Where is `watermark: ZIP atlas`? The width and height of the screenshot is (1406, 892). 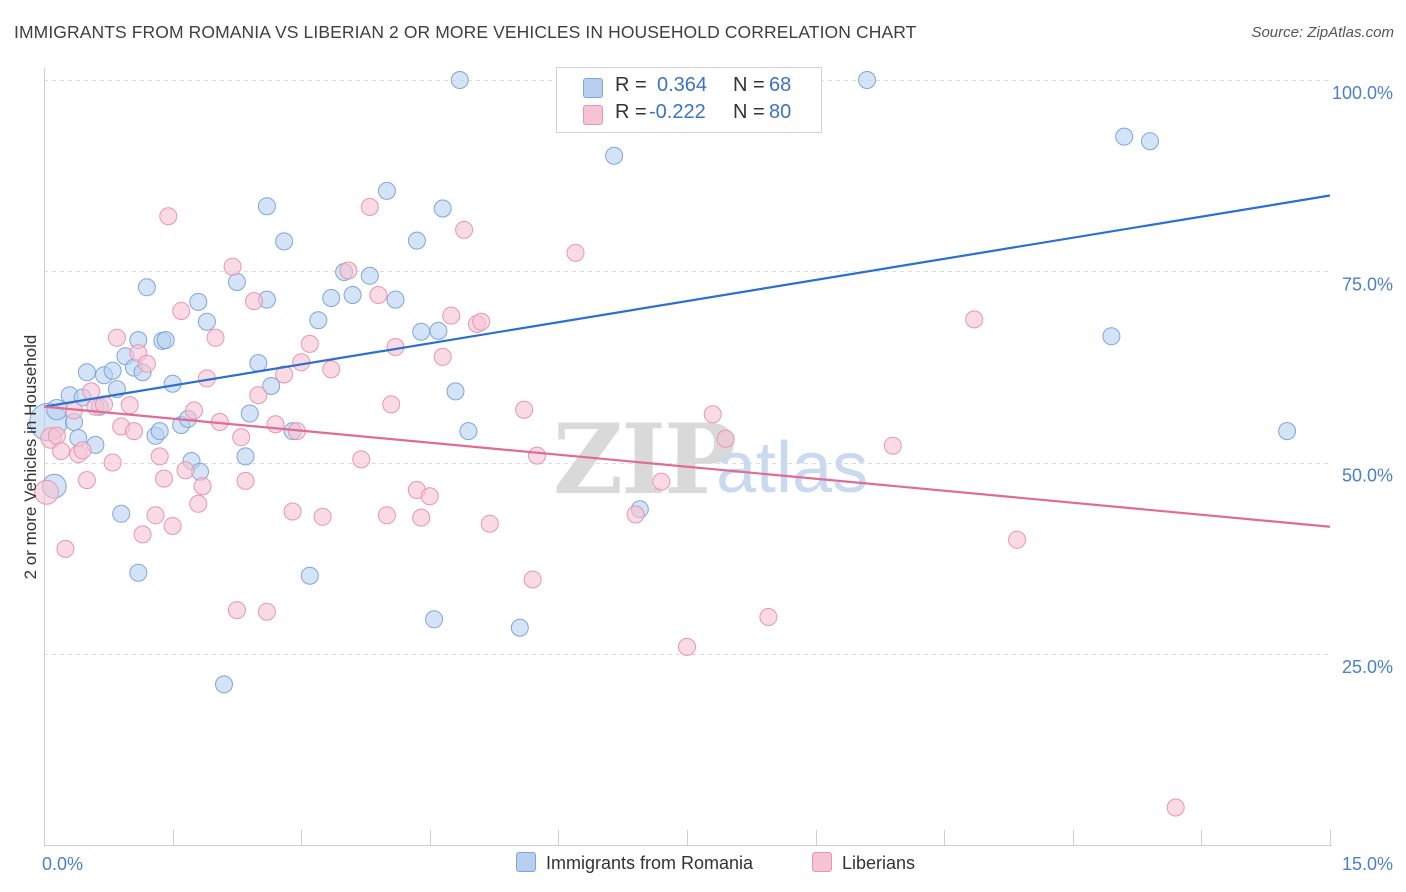
watermark: ZIP atlas is located at coordinates (710, 459).